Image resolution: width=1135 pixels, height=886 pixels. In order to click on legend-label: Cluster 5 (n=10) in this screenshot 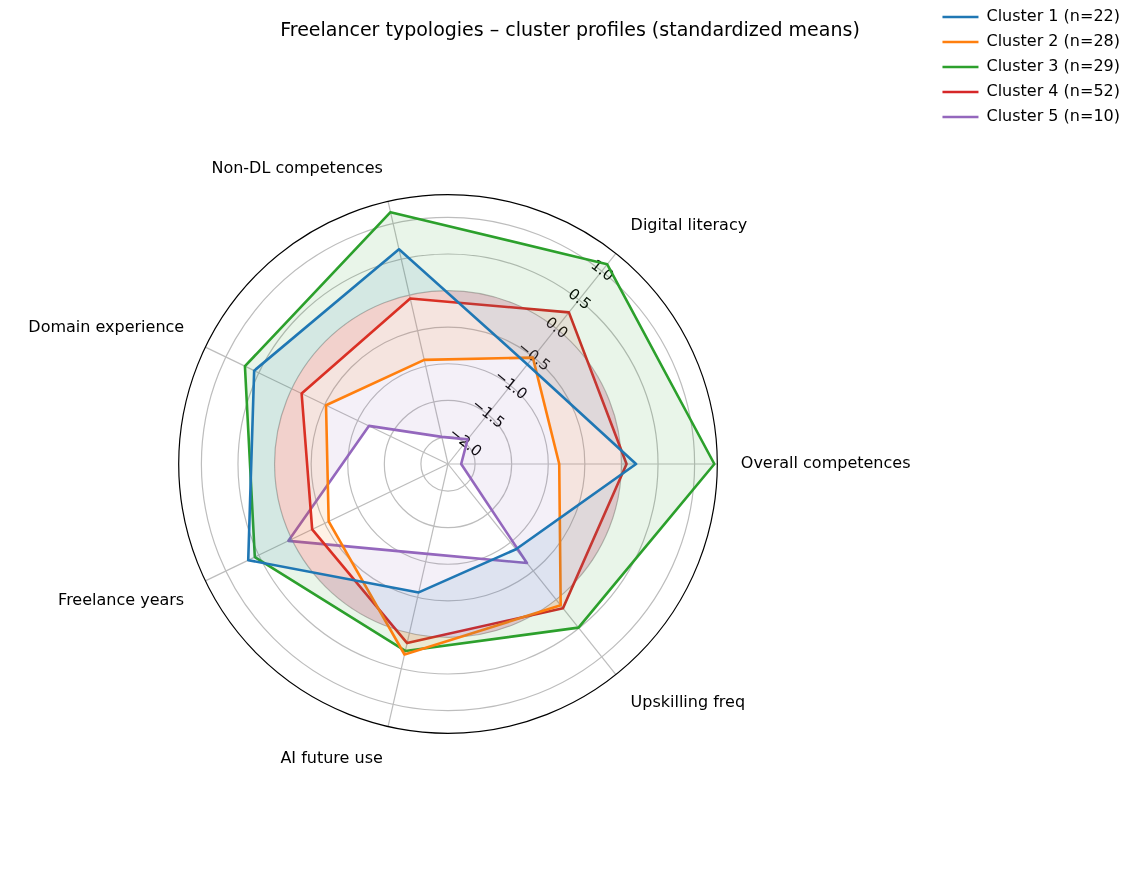, I will do `click(1053, 116)`.